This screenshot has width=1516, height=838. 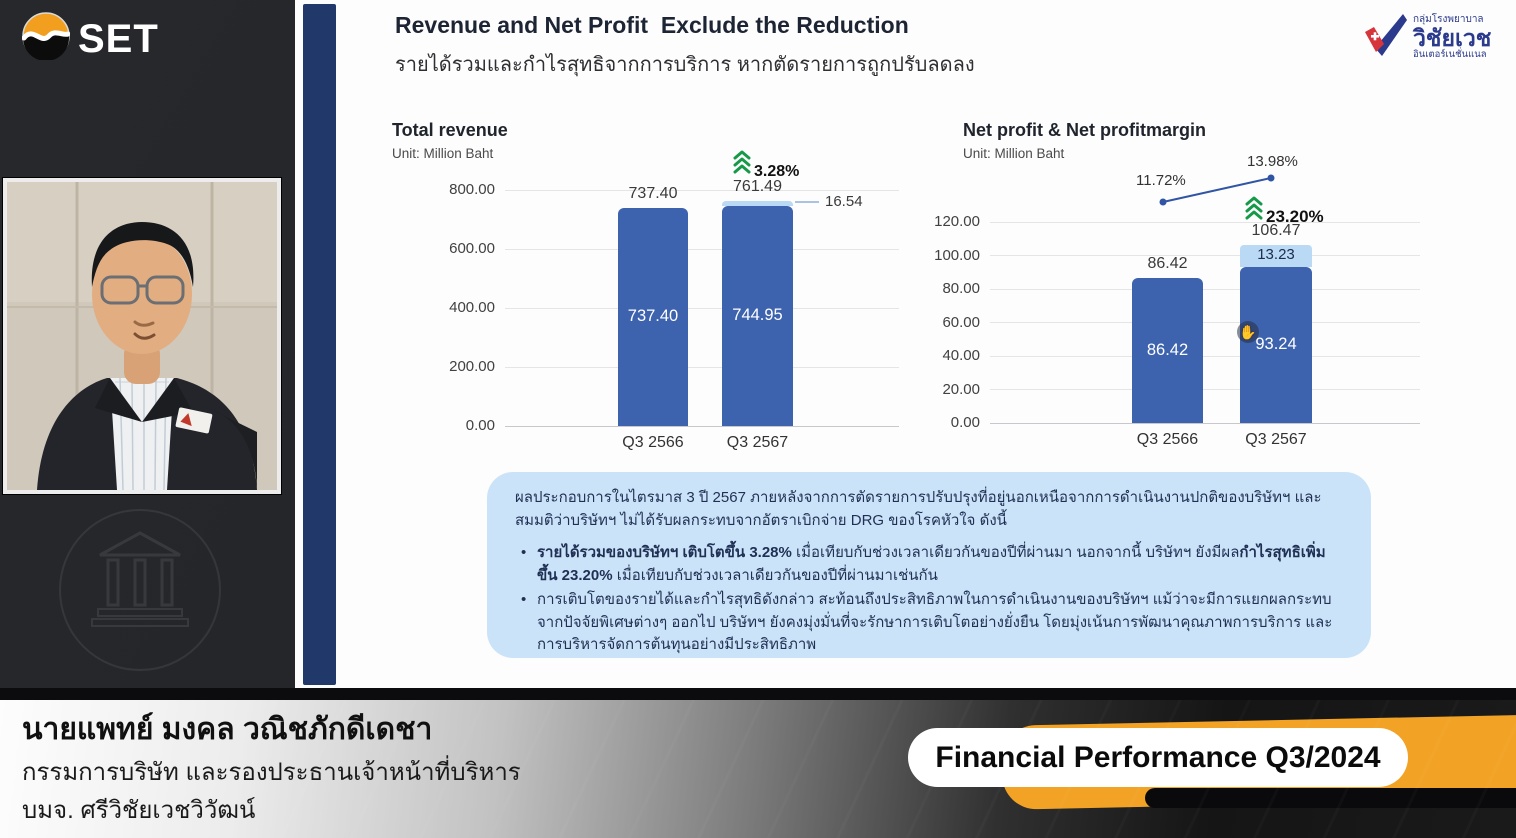 What do you see at coordinates (1450, 54) in the screenshot?
I see `hospital-logo-line3: อินเตอร์เนชั่นแนล` at bounding box center [1450, 54].